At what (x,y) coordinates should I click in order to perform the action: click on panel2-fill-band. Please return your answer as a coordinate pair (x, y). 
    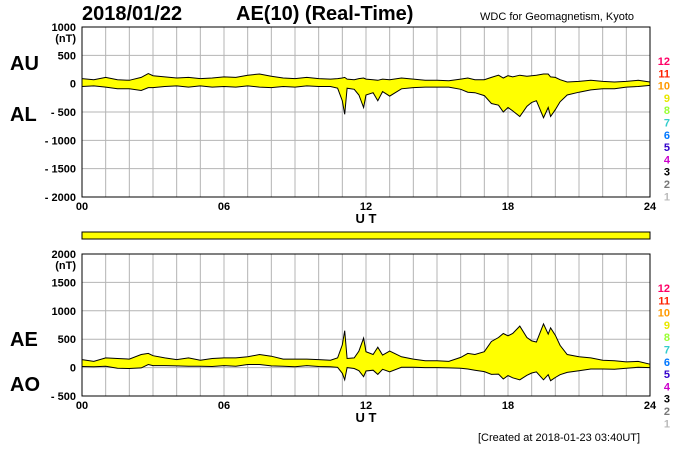
    Looking at the image, I should click on (366, 352).